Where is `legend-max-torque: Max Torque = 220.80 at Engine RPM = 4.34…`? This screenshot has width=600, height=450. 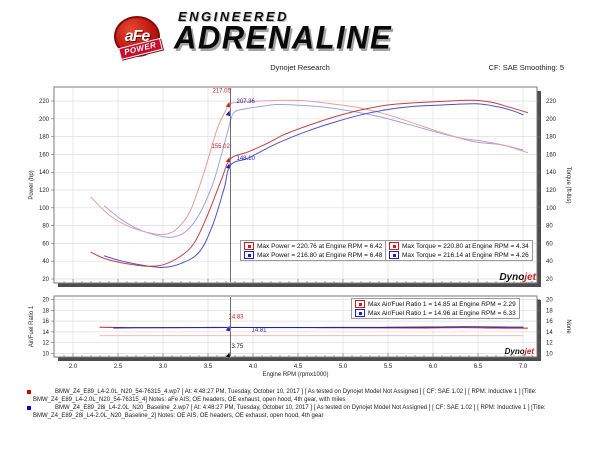
legend-max-torque: Max Torque = 220.80 at Engine RPM = 4.34… is located at coordinates (459, 250).